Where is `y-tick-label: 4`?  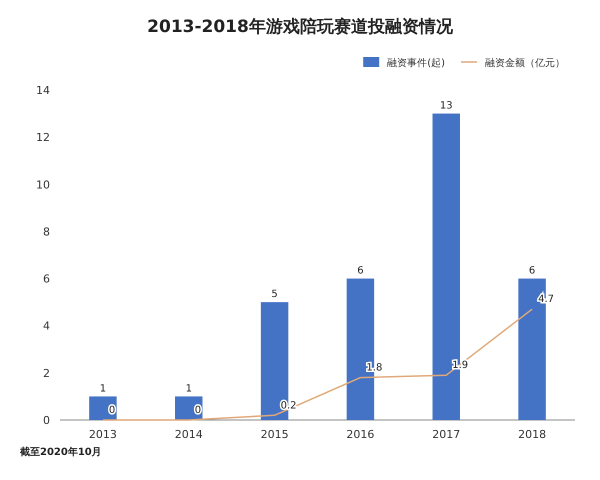
y-tick-label: 4 is located at coordinates (46, 326).